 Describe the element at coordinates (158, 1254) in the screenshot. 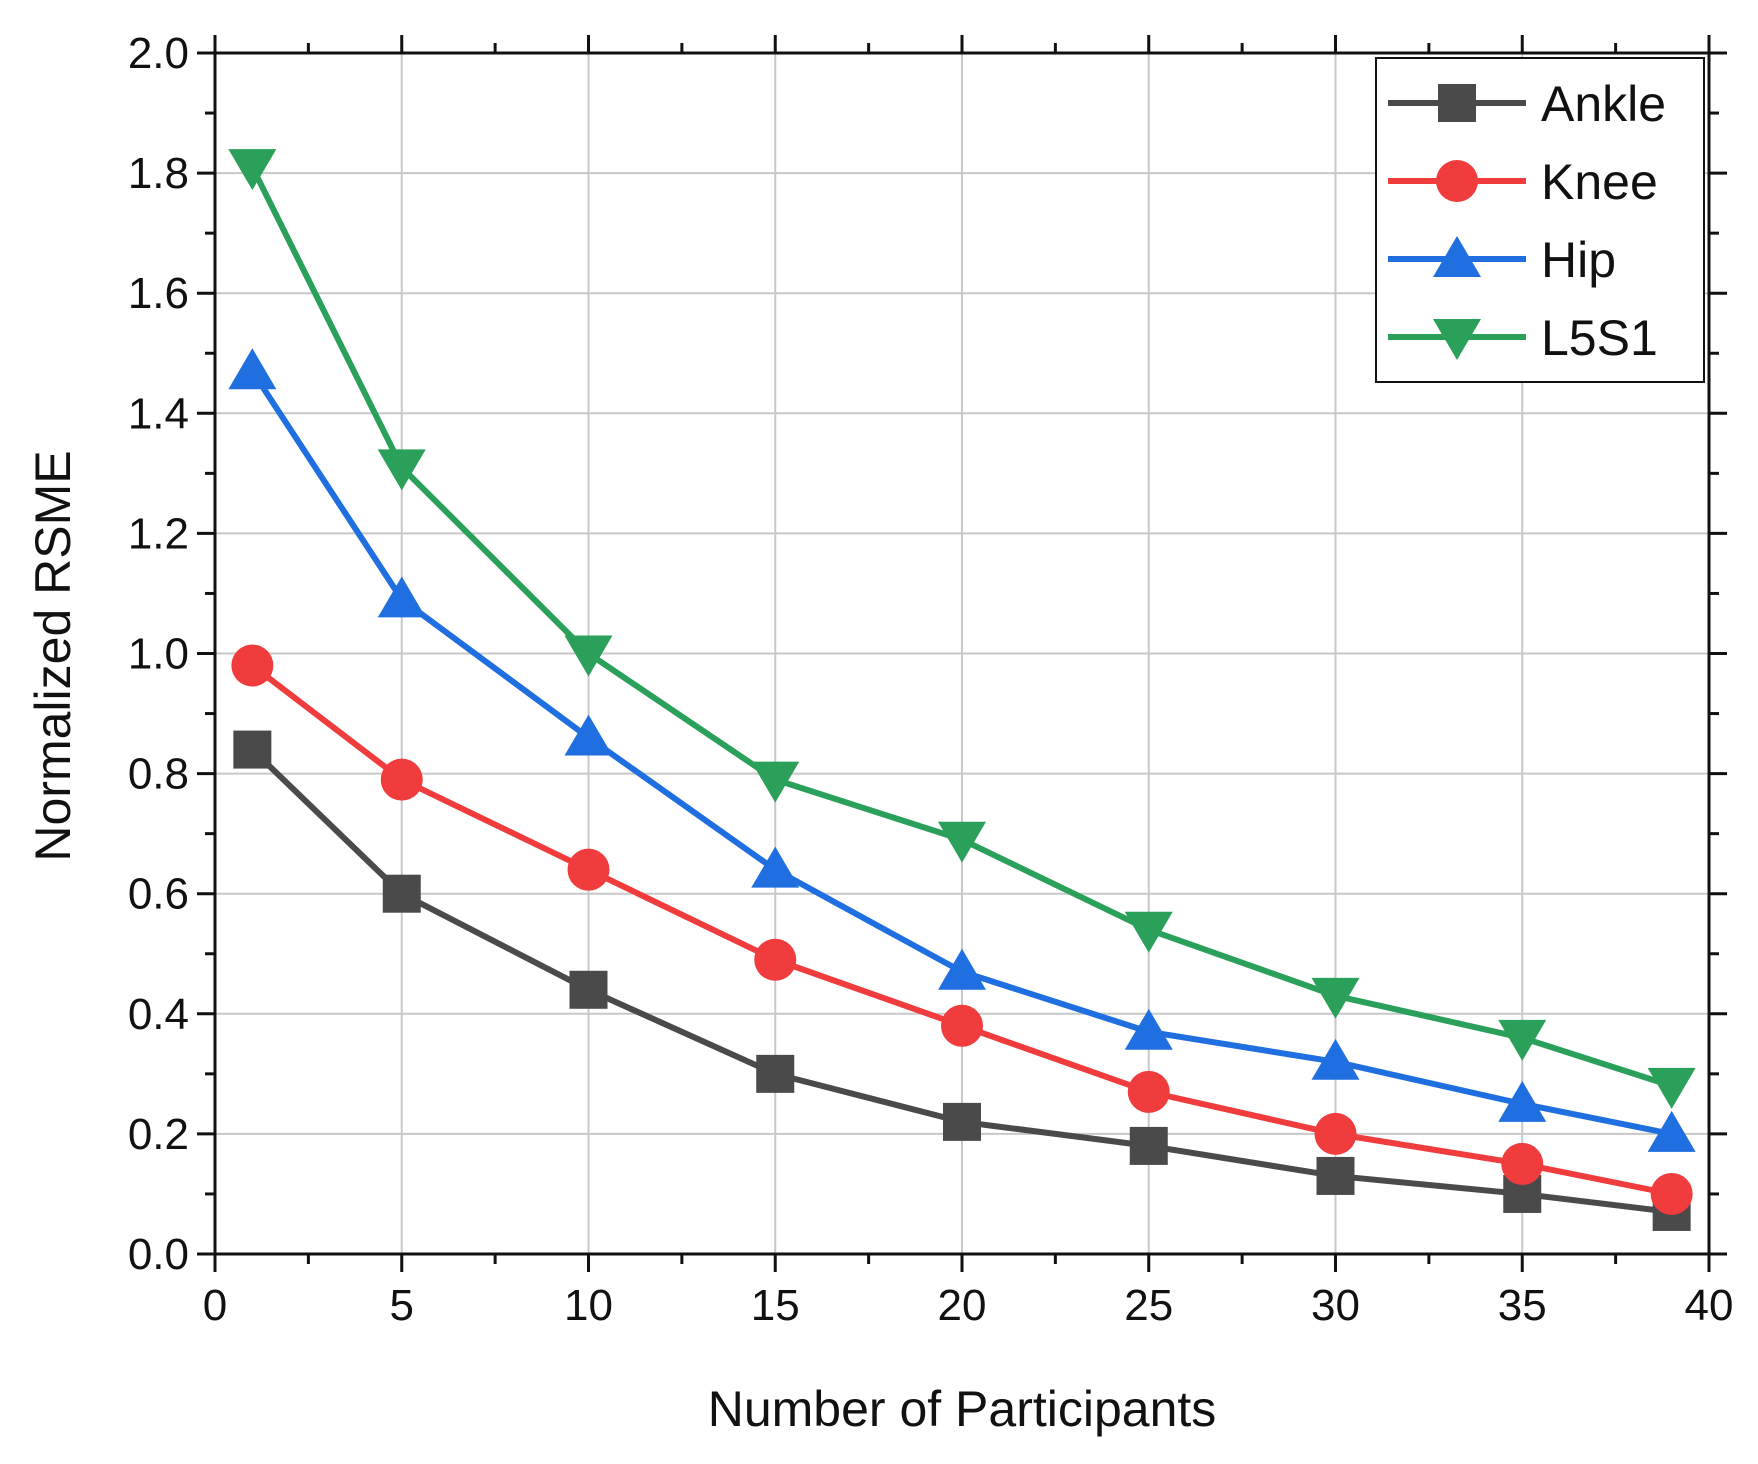

I see `y-tick-label: 0.0` at that location.